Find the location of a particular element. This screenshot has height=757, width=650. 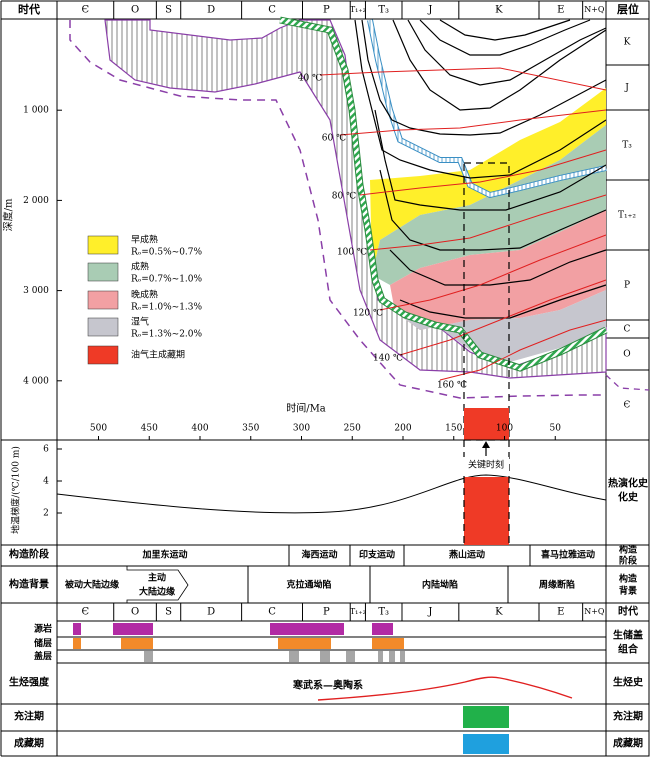

key-moment-label: 关键时刻 is located at coordinates (486, 465).